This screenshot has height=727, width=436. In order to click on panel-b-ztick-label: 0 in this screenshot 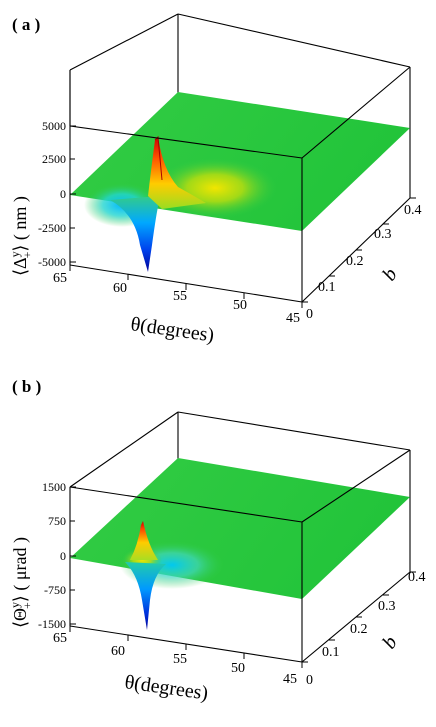, I will do `click(63, 556)`.